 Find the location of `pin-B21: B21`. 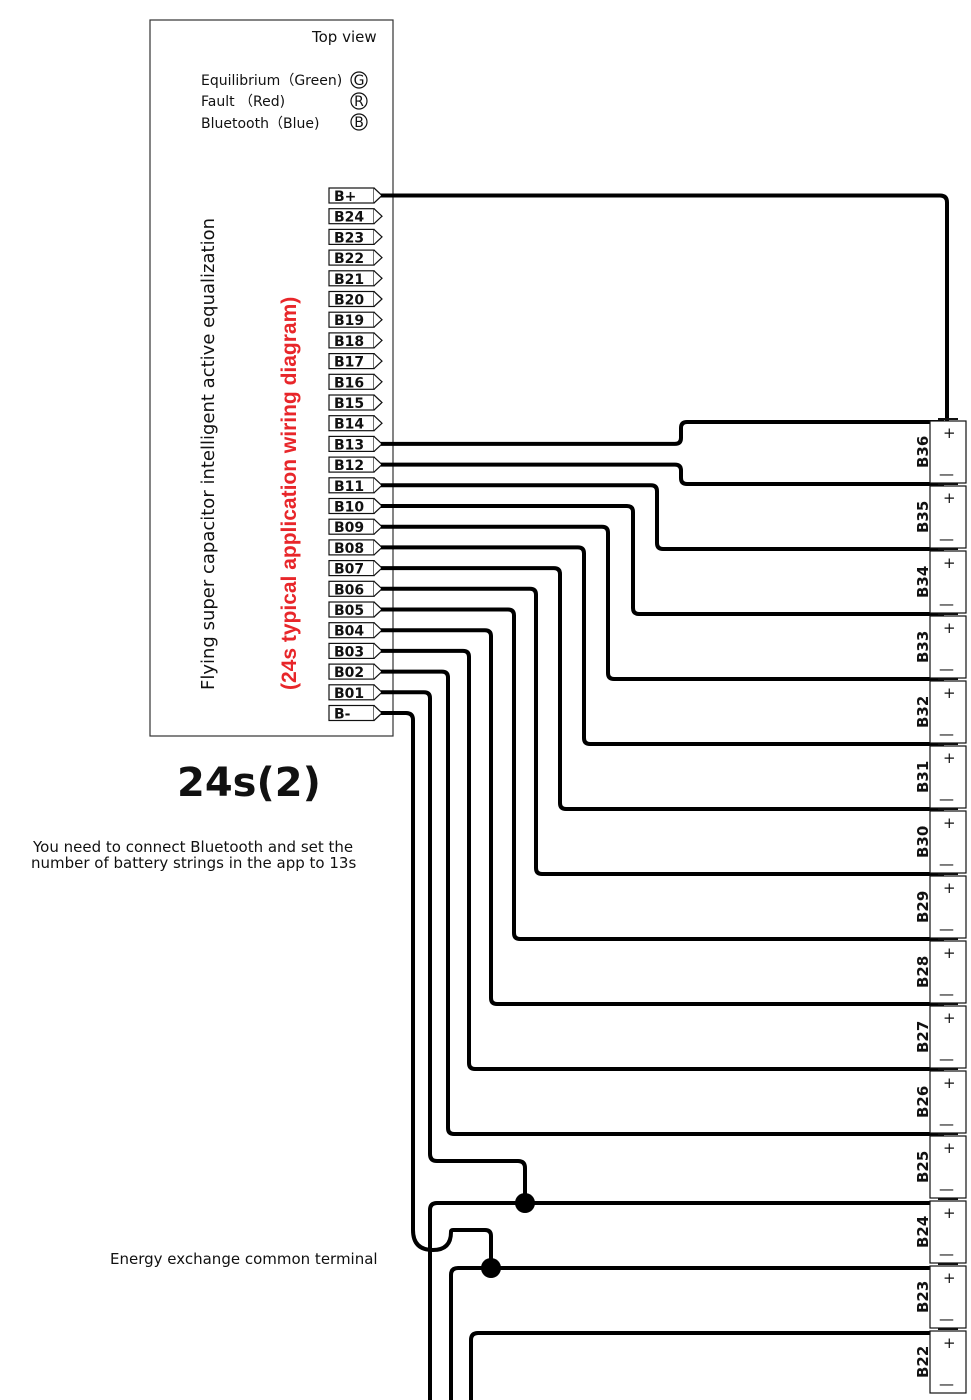

pin-B21: B21 is located at coordinates (355, 279).